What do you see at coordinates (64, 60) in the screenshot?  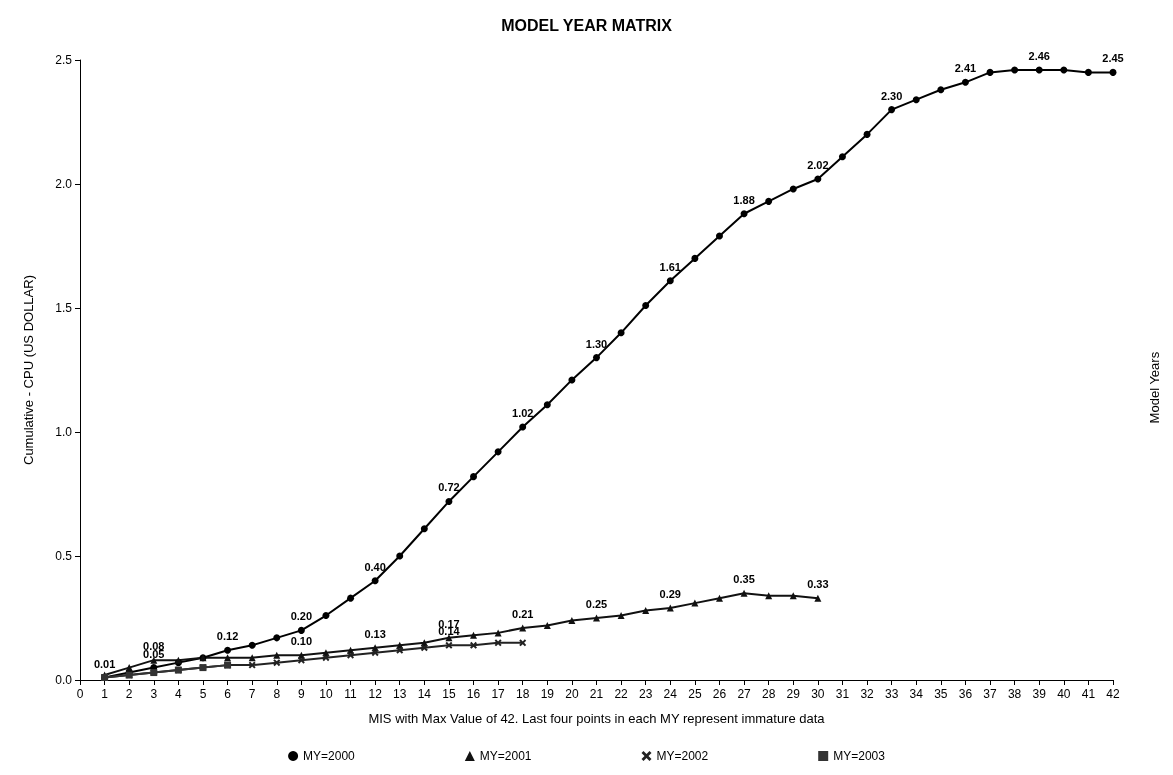 I see `y-tick-label: 2.5` at bounding box center [64, 60].